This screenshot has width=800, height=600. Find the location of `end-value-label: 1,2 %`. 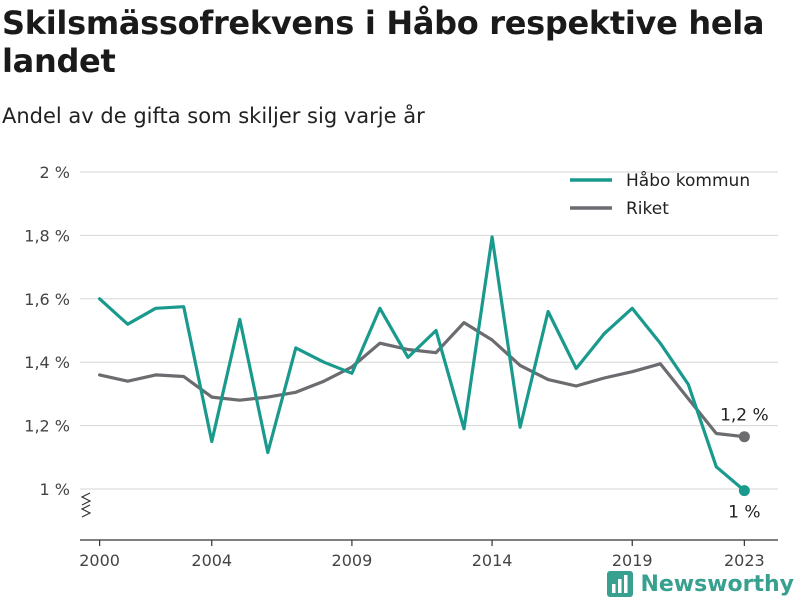

end-value-label: 1,2 % is located at coordinates (744, 416).